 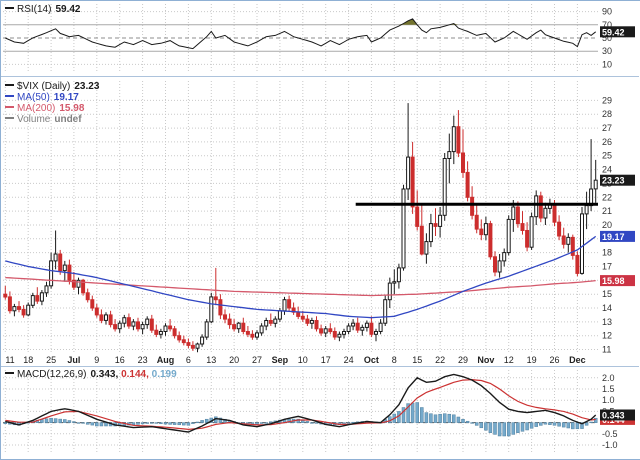 I want to click on volume-label: Volume, so click(x=34, y=119).